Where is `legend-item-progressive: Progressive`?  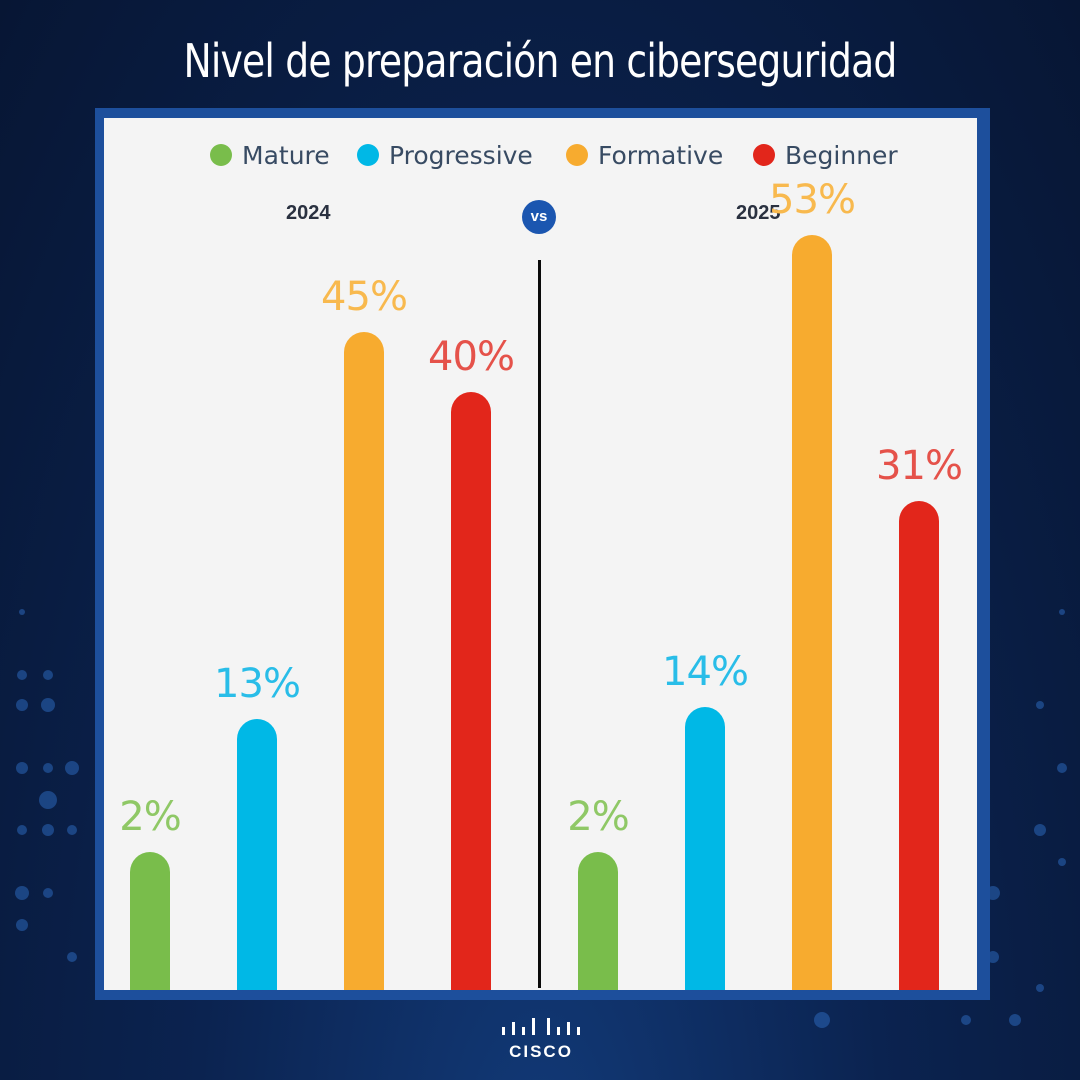
legend-item-progressive: Progressive is located at coordinates (445, 155).